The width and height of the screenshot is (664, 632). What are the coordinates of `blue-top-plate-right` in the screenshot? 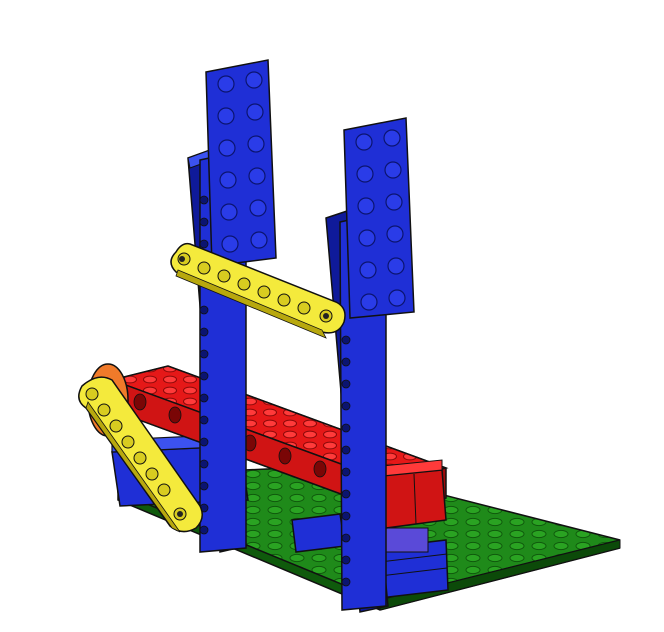 It's located at (379, 218).